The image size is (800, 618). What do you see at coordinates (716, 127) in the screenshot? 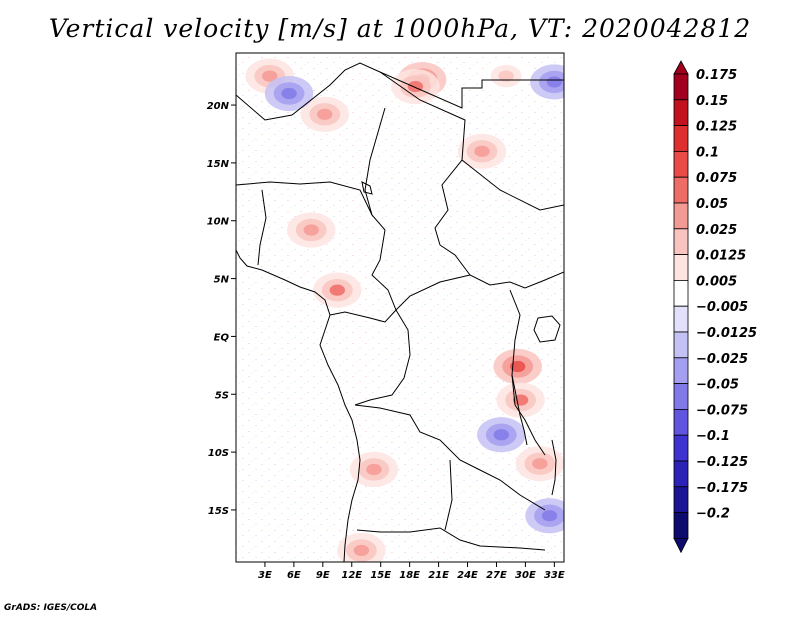
I see `colorbar-label-2: 0.125` at bounding box center [716, 127].